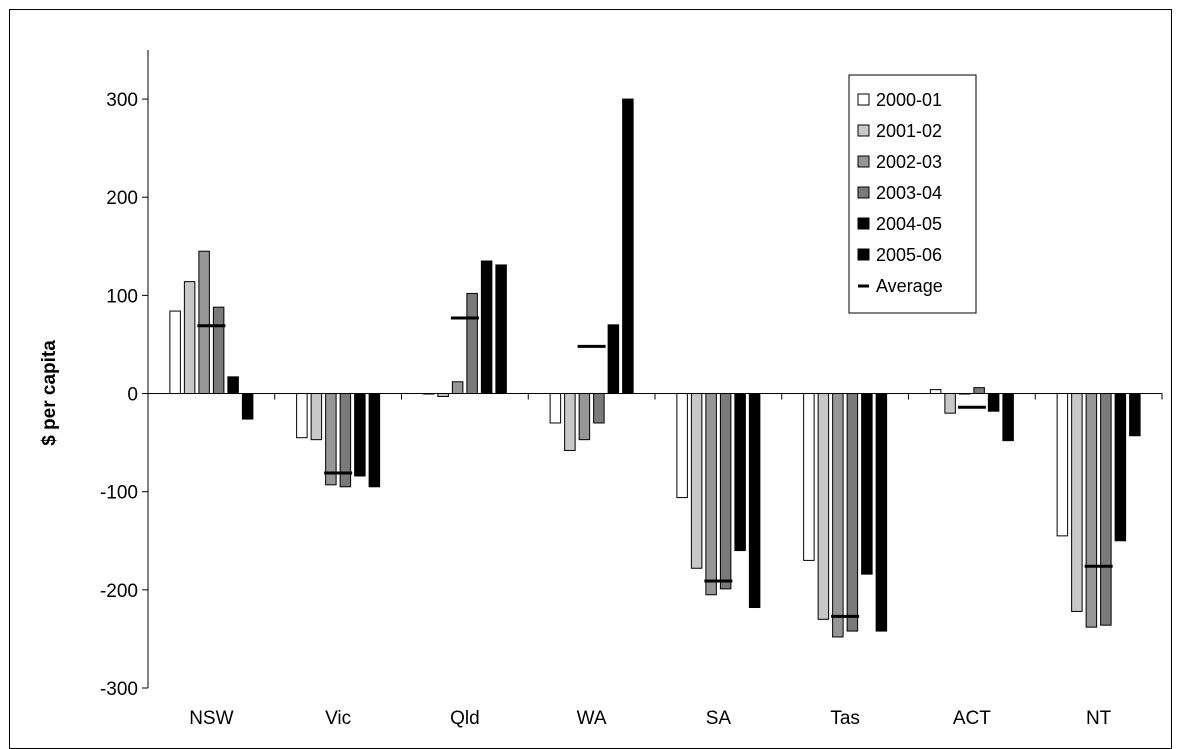  What do you see at coordinates (909, 162) in the screenshot?
I see `legend-label: 2002-03` at bounding box center [909, 162].